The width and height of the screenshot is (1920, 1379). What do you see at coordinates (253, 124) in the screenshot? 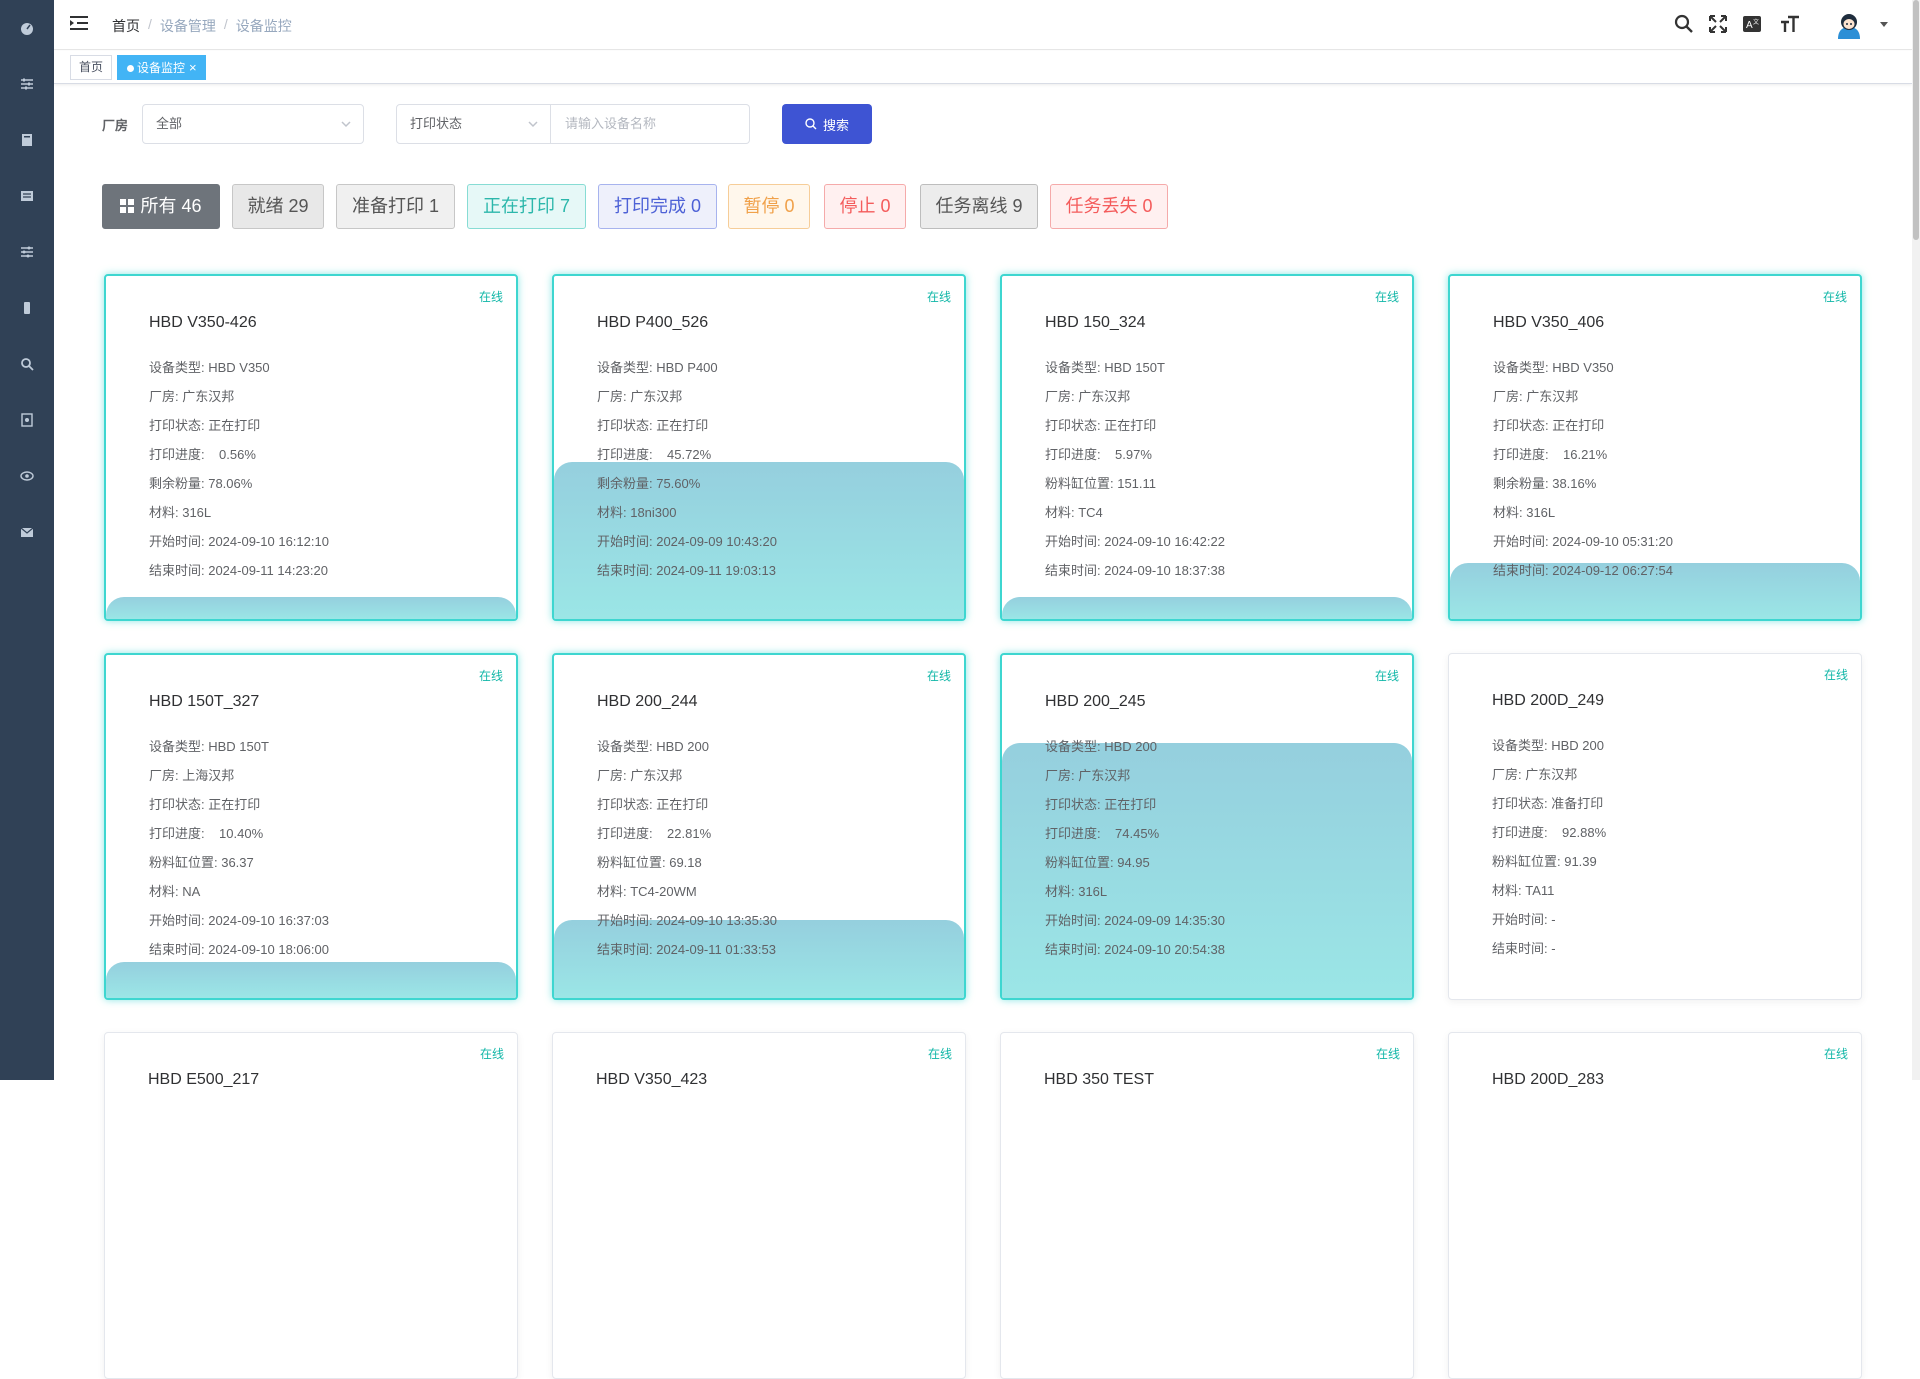
I see `factory-select: 全部` at bounding box center [253, 124].